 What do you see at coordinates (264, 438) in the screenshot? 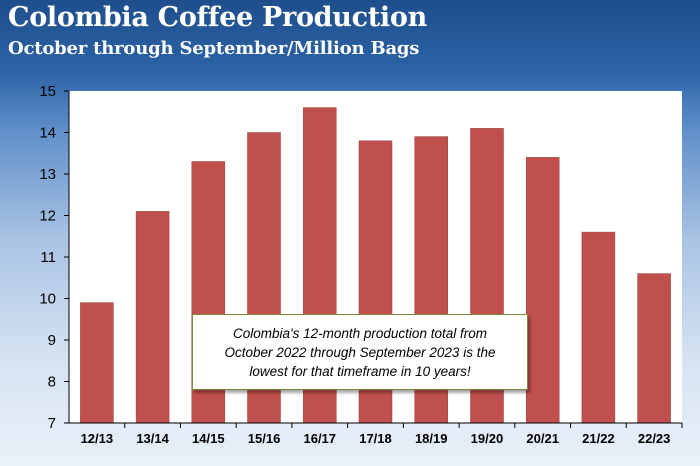
I see `x-tick-label: 15/16` at bounding box center [264, 438].